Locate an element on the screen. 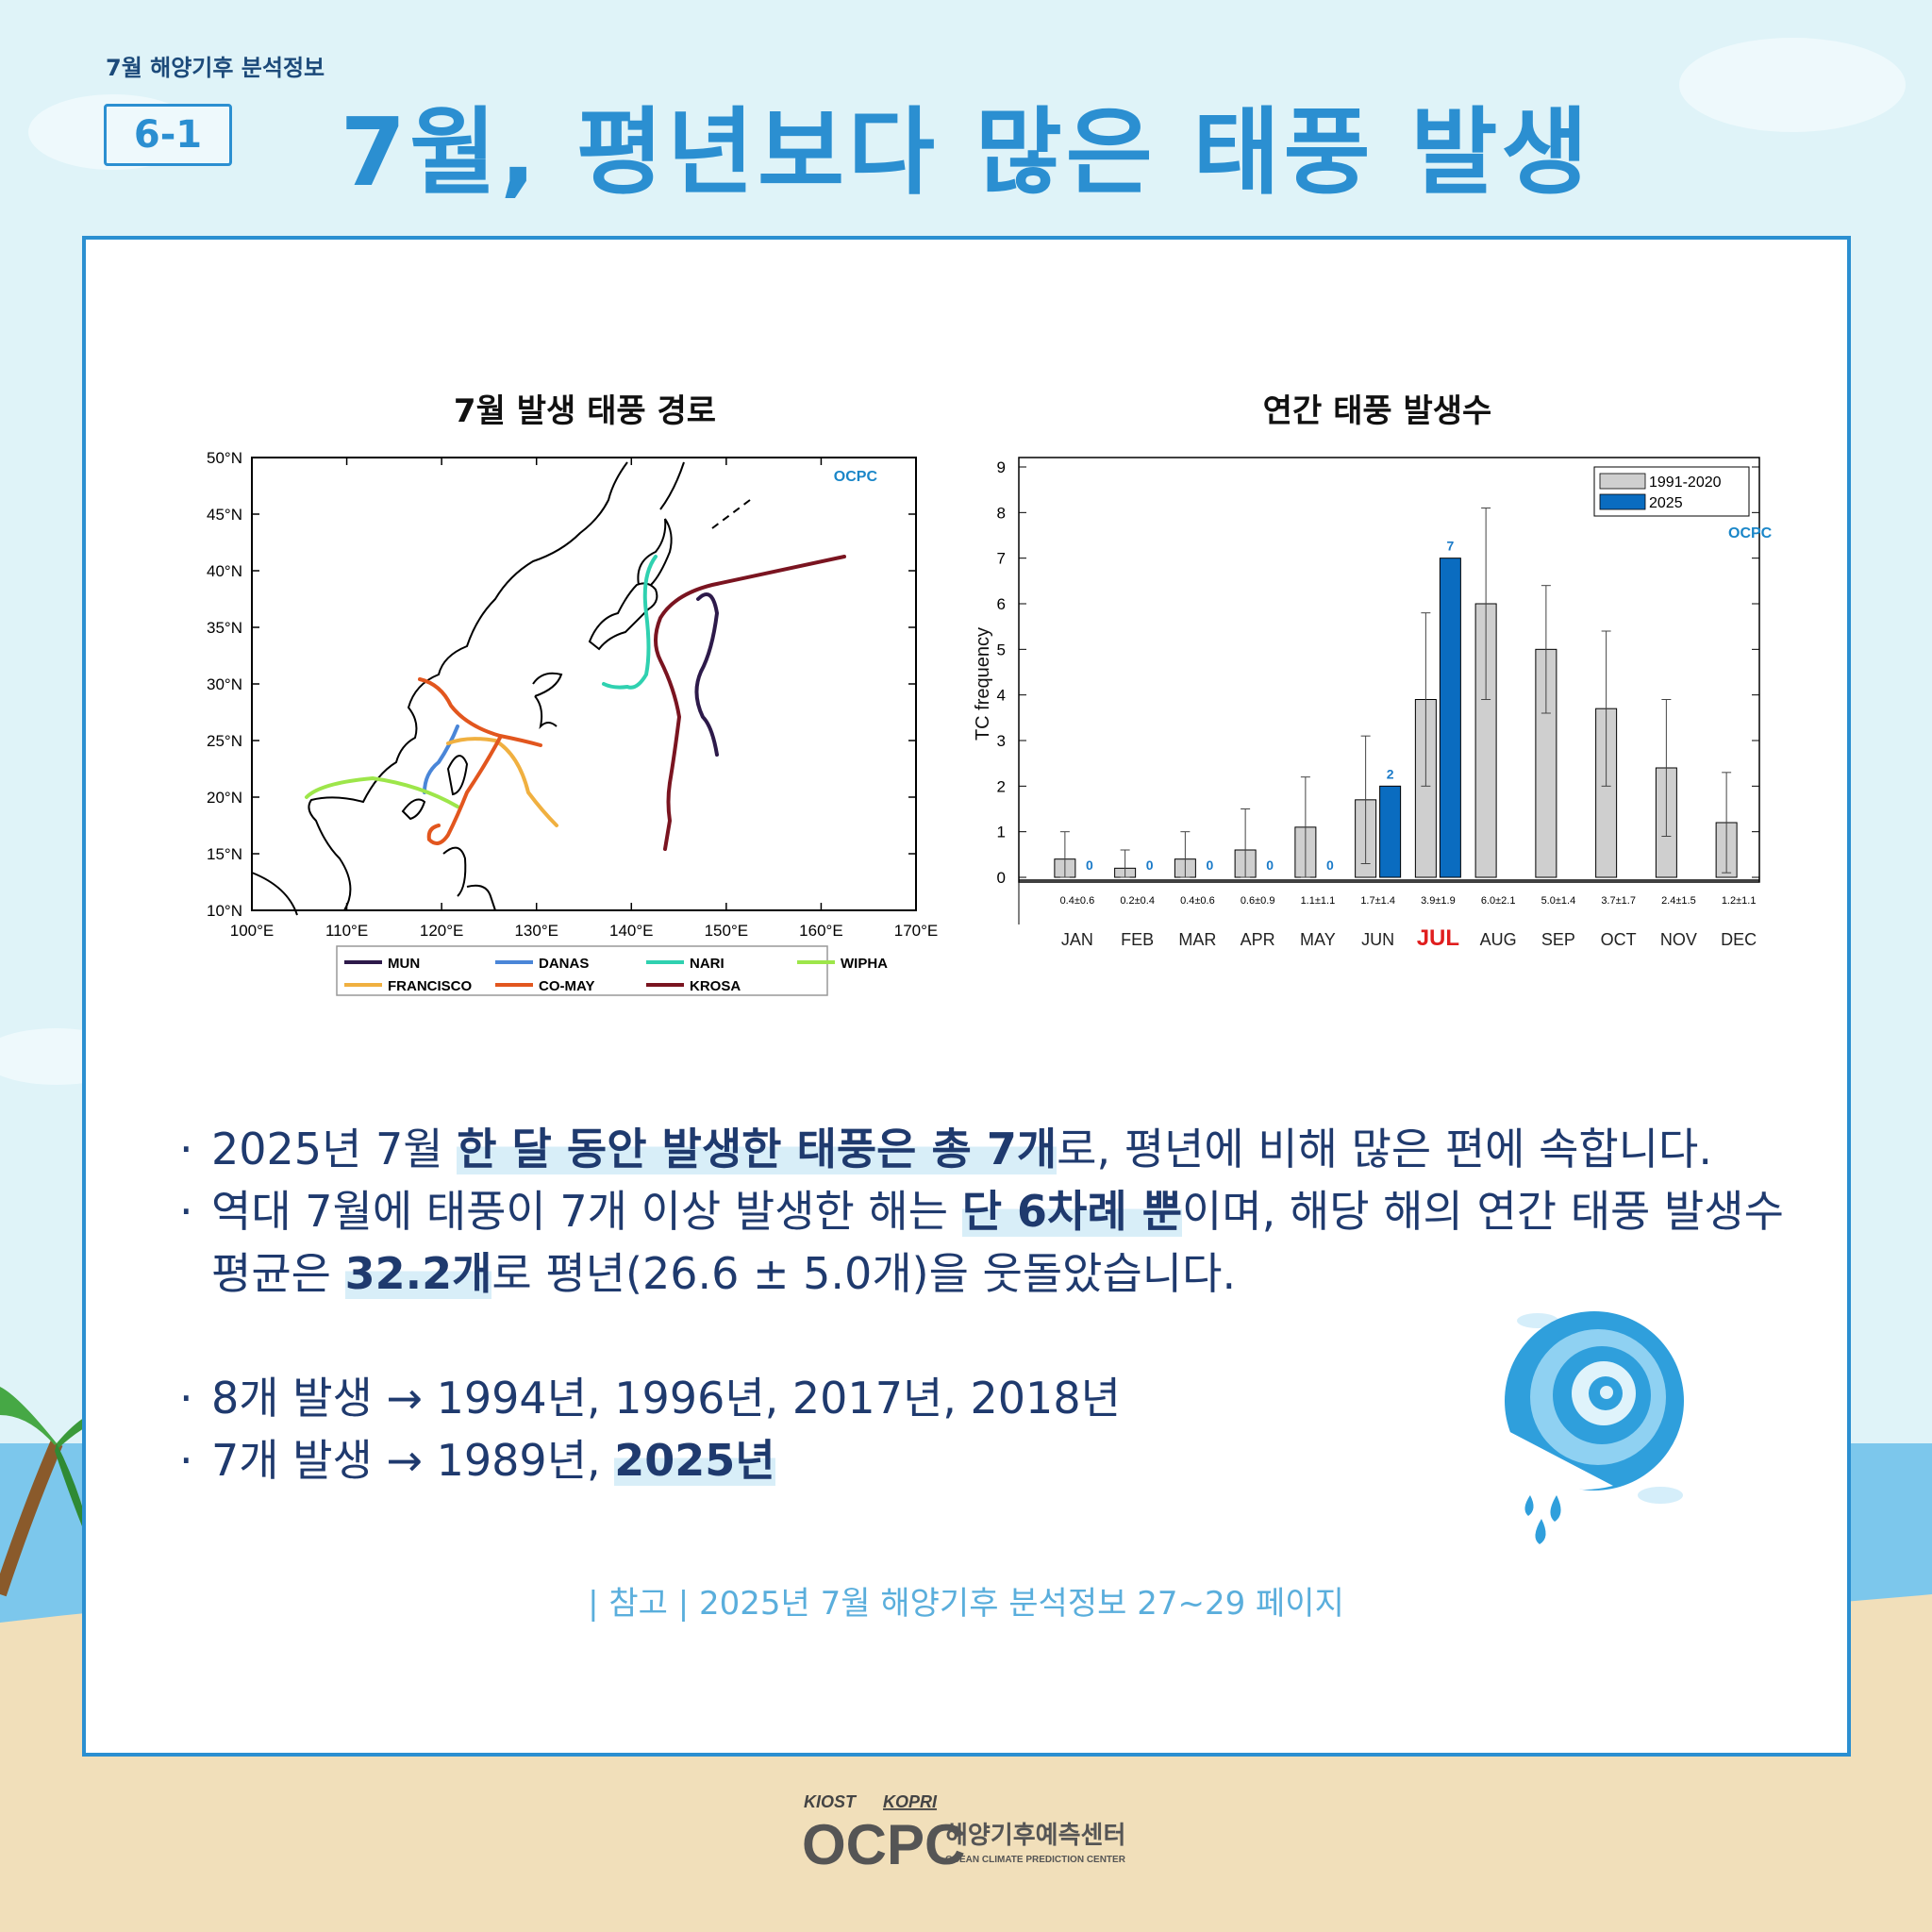 The width and height of the screenshot is (1932, 1932). x-tick-label: JAN is located at coordinates (1077, 940).